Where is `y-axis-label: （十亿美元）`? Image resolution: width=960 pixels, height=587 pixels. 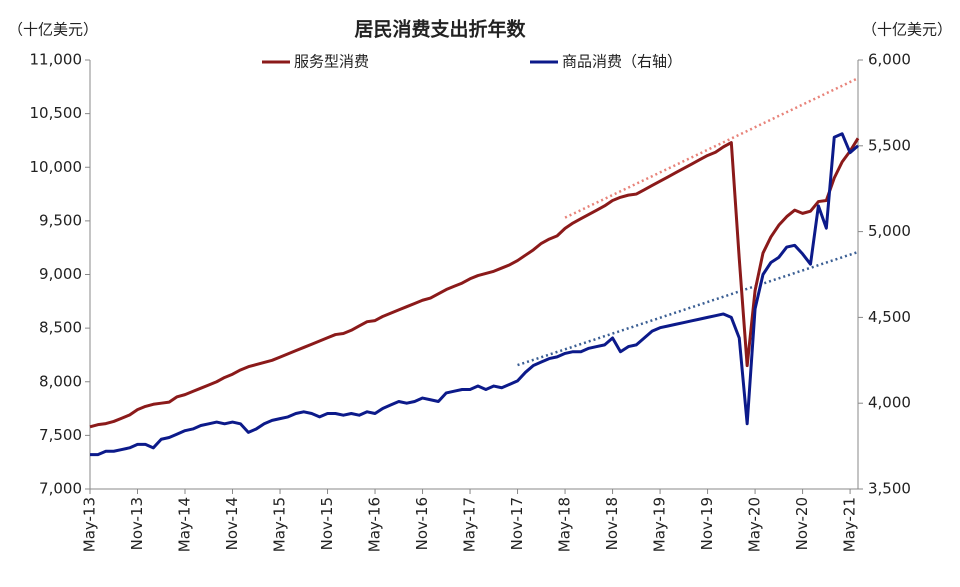 y-axis-label: （十亿美元） is located at coordinates (53, 30).